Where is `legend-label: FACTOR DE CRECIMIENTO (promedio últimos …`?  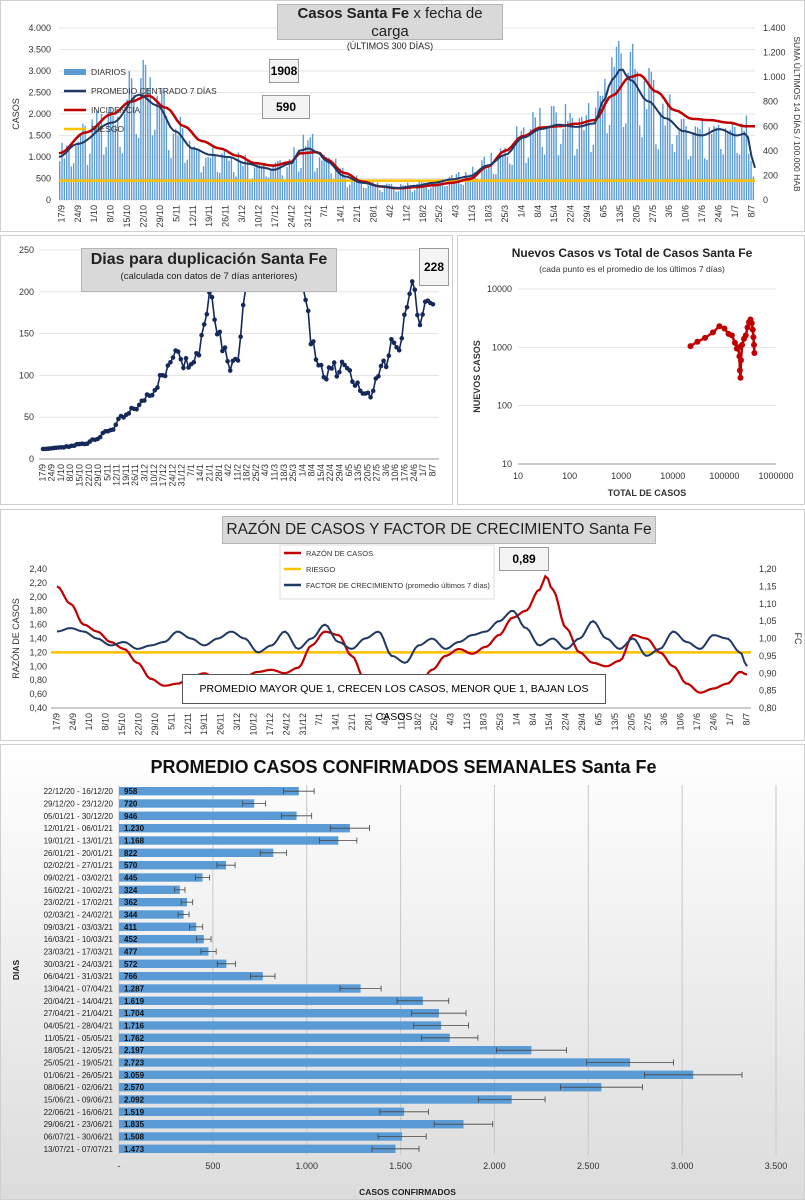
legend-label: FACTOR DE CRECIMIENTO (promedio últimos … is located at coordinates (398, 585).